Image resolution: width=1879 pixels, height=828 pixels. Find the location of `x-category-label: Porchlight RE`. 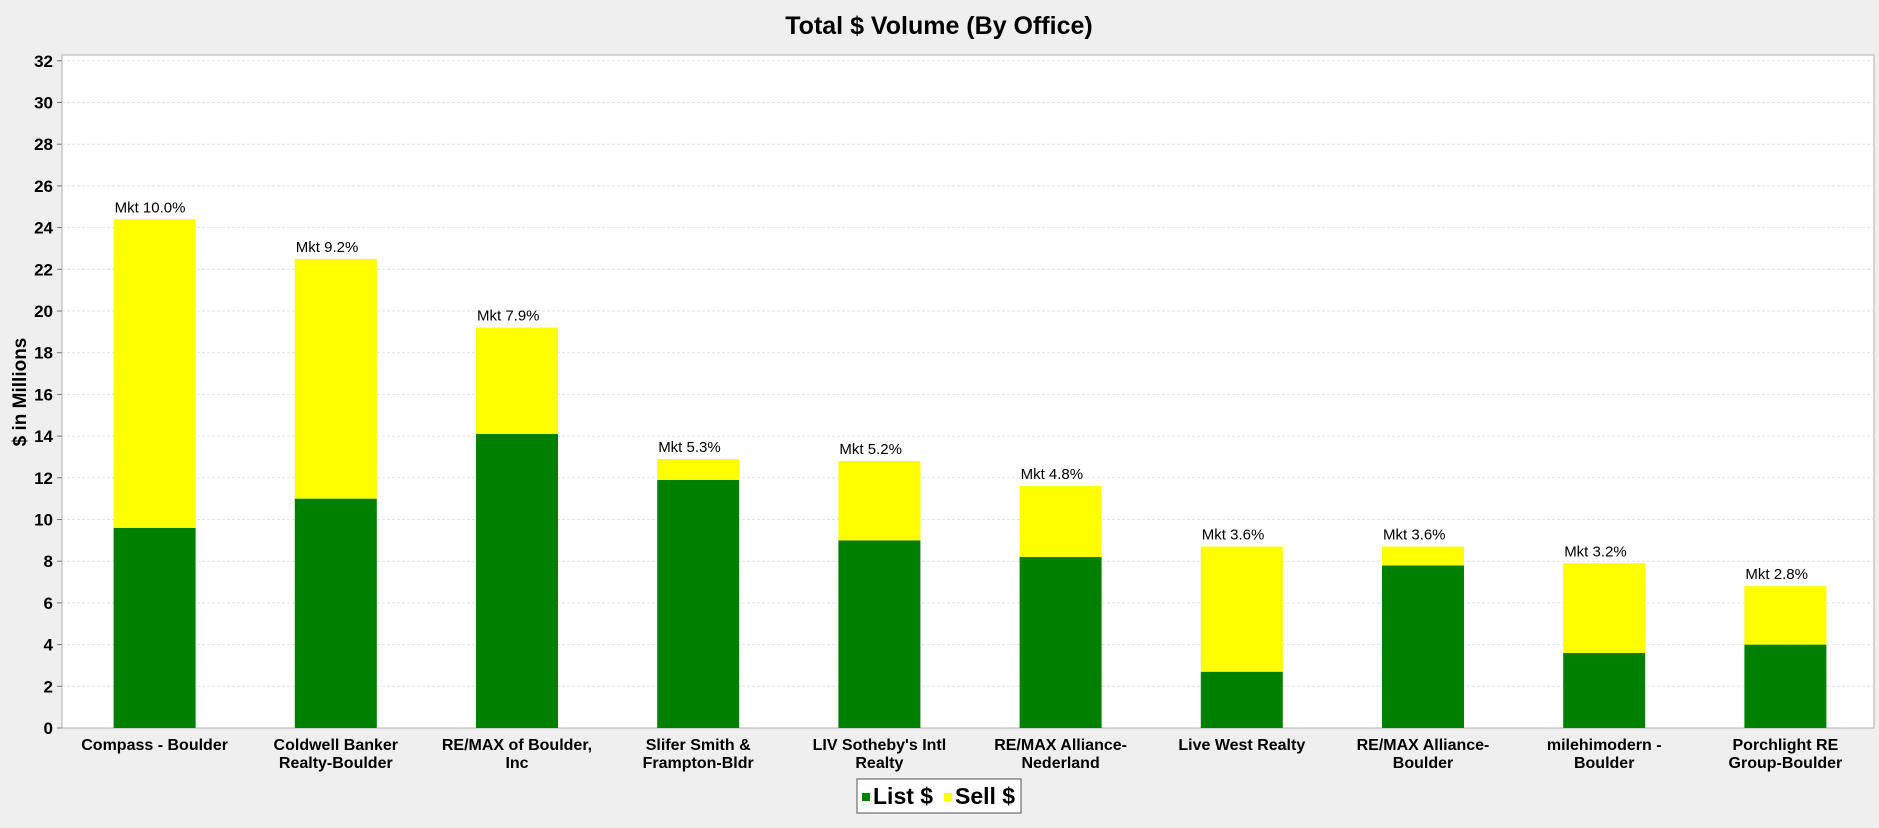

x-category-label: Porchlight RE is located at coordinates (1786, 745).